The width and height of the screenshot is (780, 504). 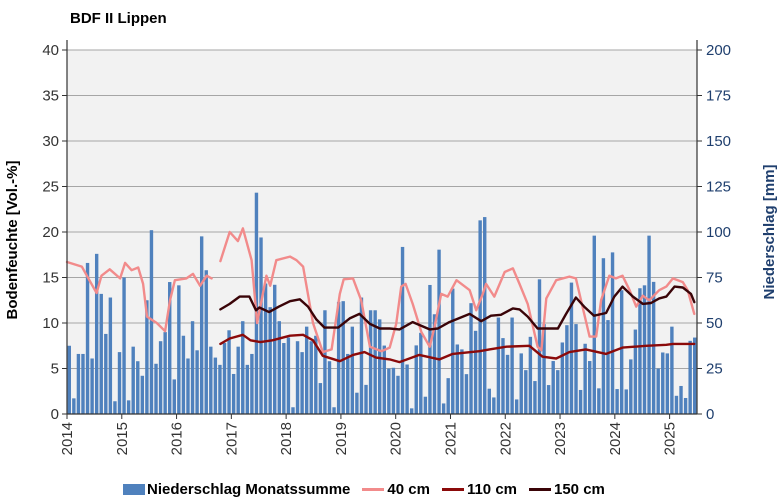 What do you see at coordinates (12, 240) in the screenshot?
I see `y-axis-label-left: Bodenfeuchte [Vol.-%]` at bounding box center [12, 240].